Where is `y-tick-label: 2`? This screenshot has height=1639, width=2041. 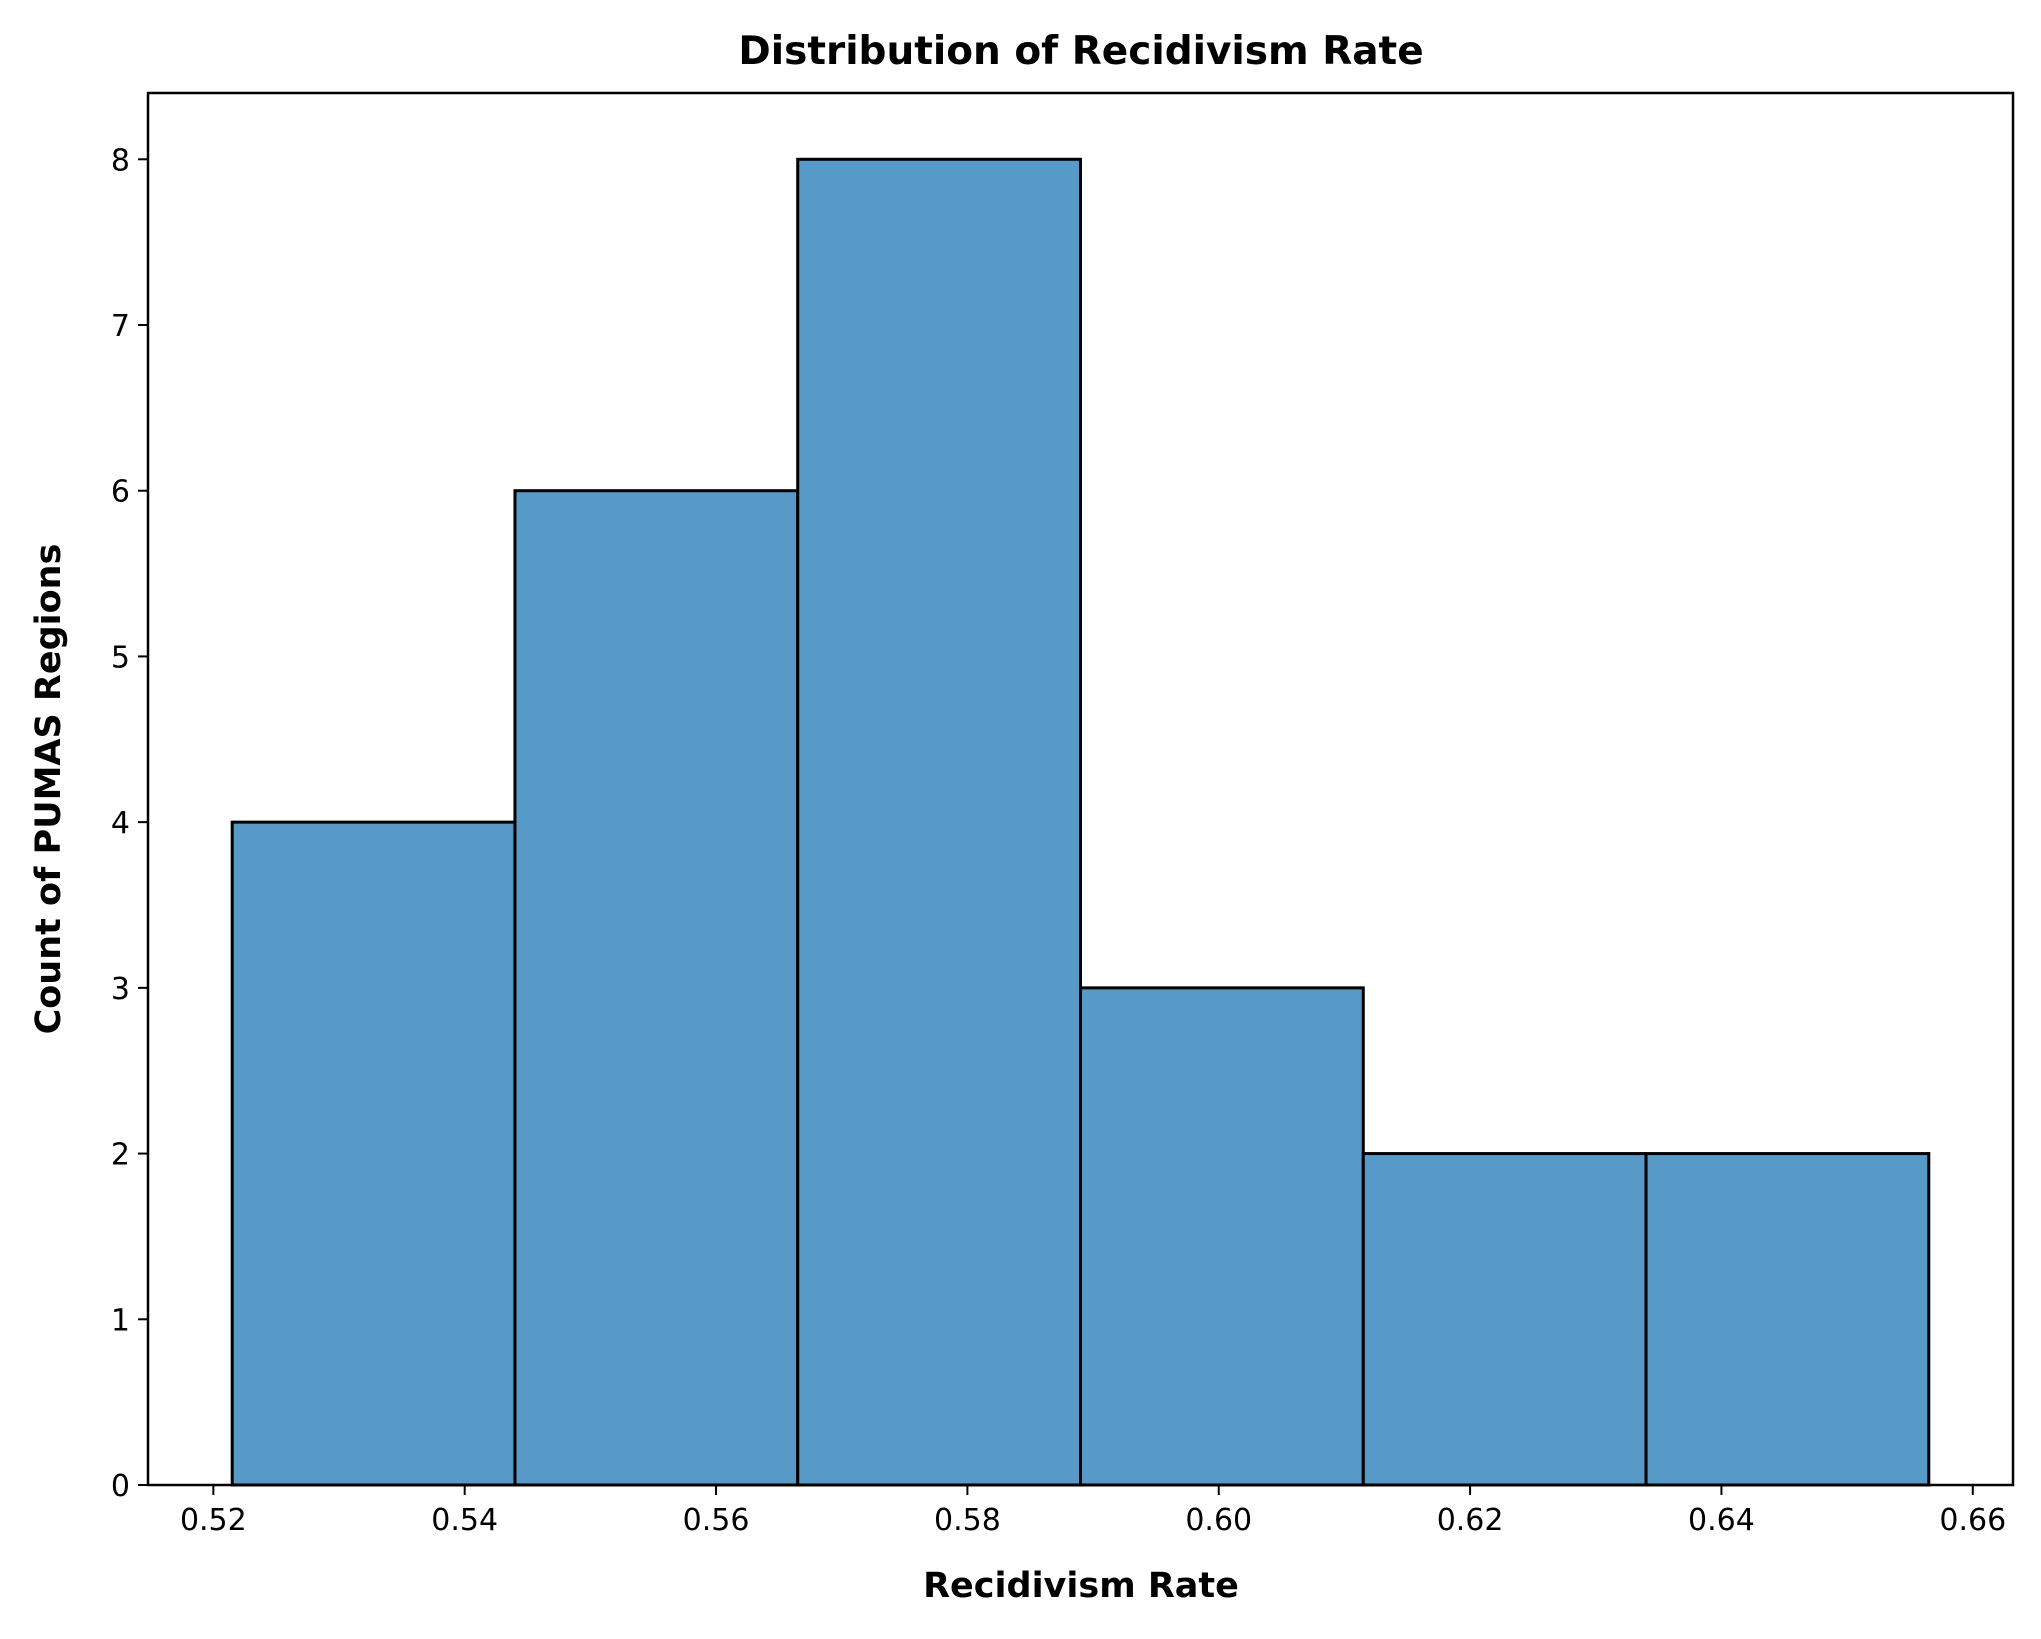 y-tick-label: 2 is located at coordinates (120, 1155).